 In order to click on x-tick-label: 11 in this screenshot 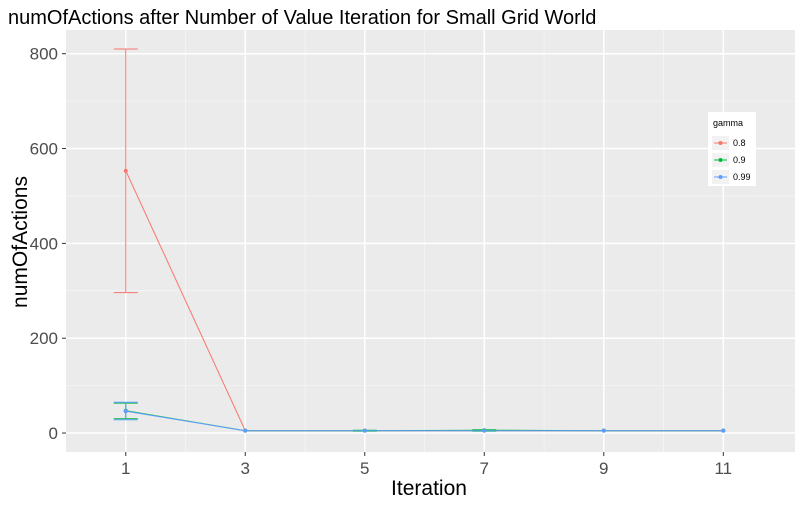, I will do `click(723, 468)`.